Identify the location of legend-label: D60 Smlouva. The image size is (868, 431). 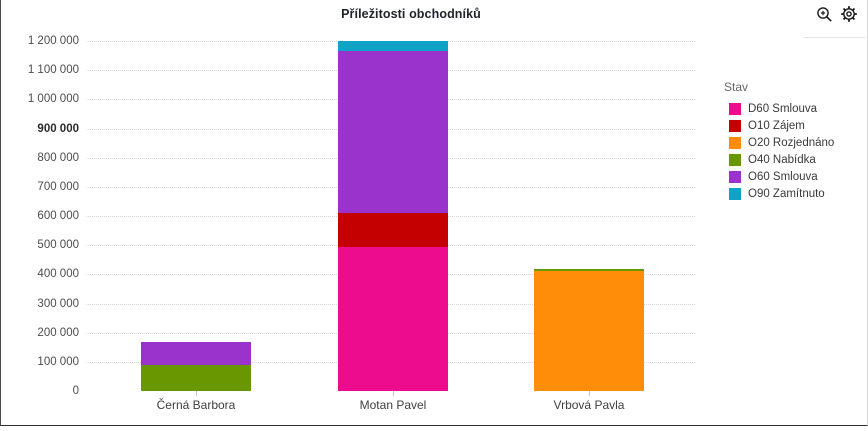
(783, 108).